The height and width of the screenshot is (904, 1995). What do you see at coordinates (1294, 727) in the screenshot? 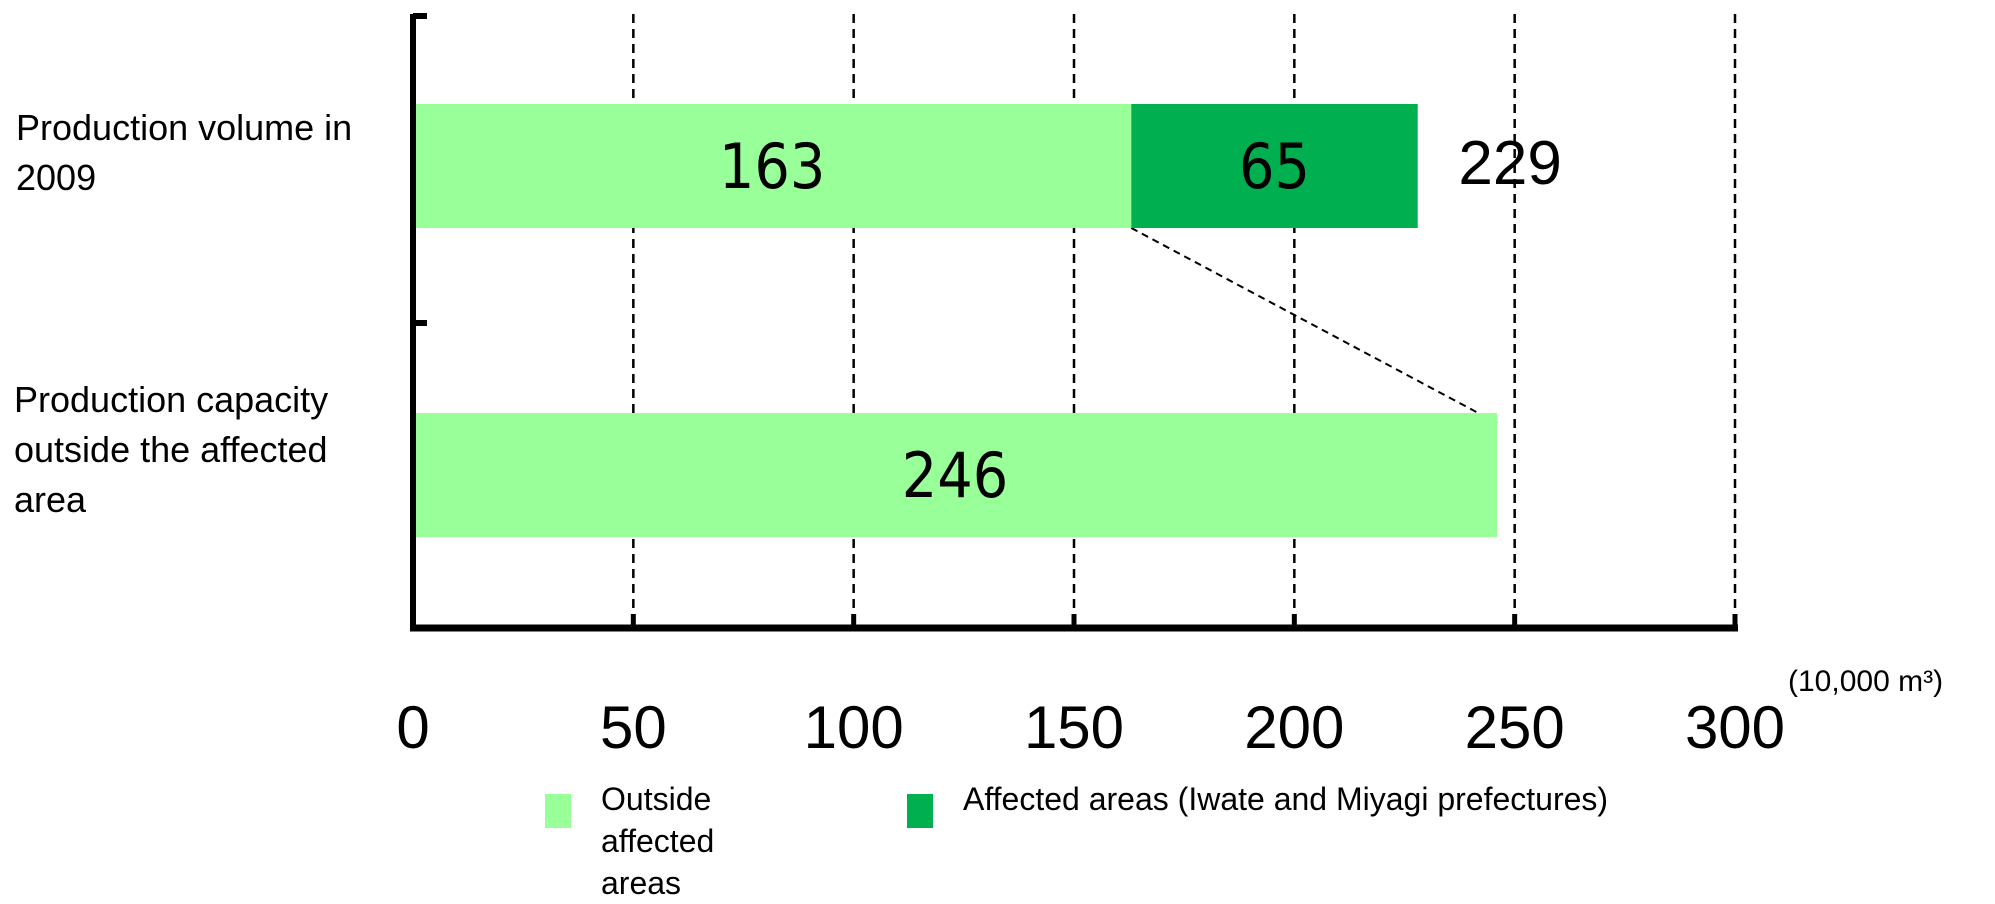
I see `x-tick-label-200: 200` at bounding box center [1294, 727].